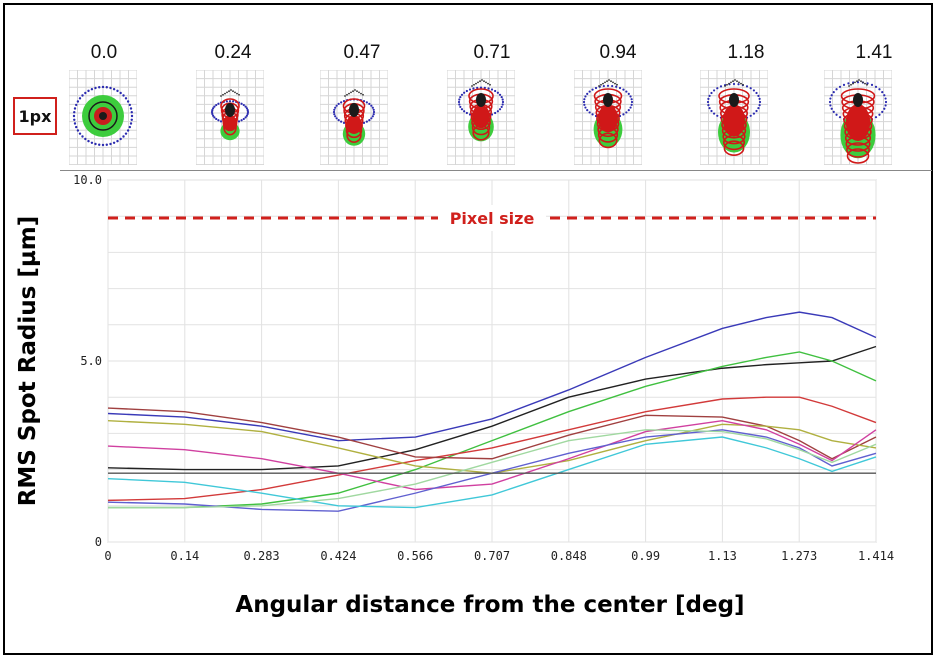  Describe the element at coordinates (496, 170) in the screenshot. I see `divider-line` at that location.